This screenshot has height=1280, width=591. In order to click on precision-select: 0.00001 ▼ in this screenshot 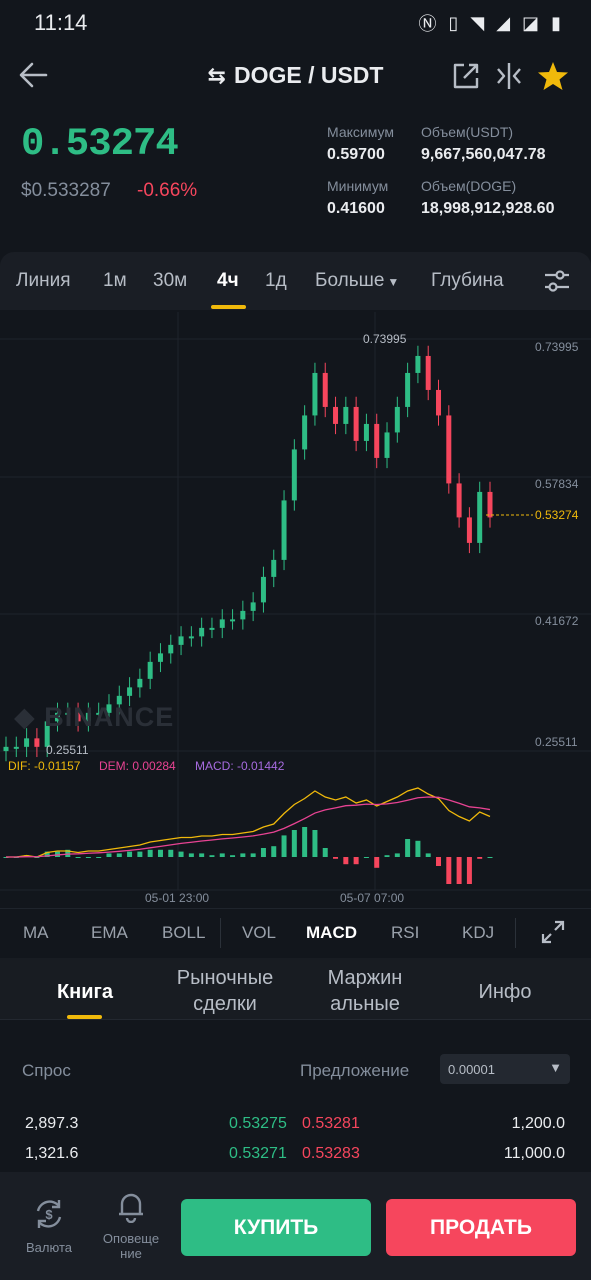, I will do `click(505, 1069)`.